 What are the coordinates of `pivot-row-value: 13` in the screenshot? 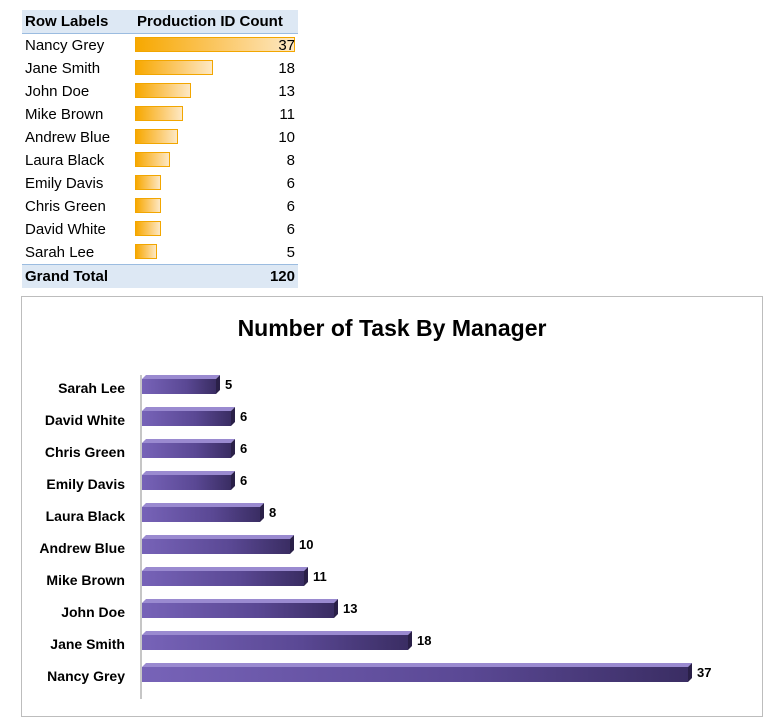 It's located at (286, 91).